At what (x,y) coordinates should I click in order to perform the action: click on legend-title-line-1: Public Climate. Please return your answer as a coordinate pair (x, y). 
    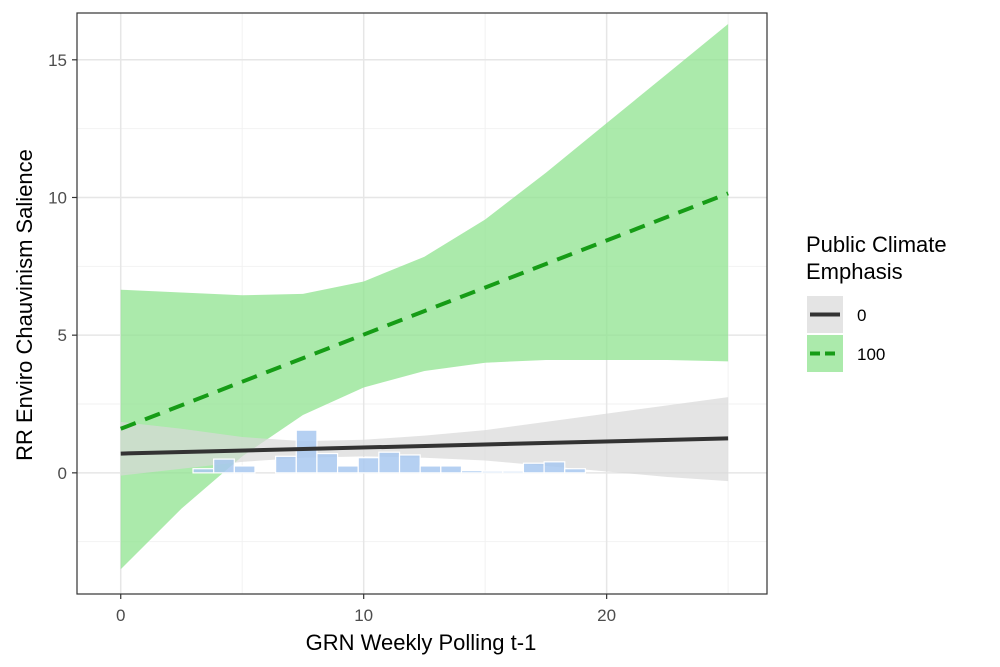
    Looking at the image, I should click on (876, 244).